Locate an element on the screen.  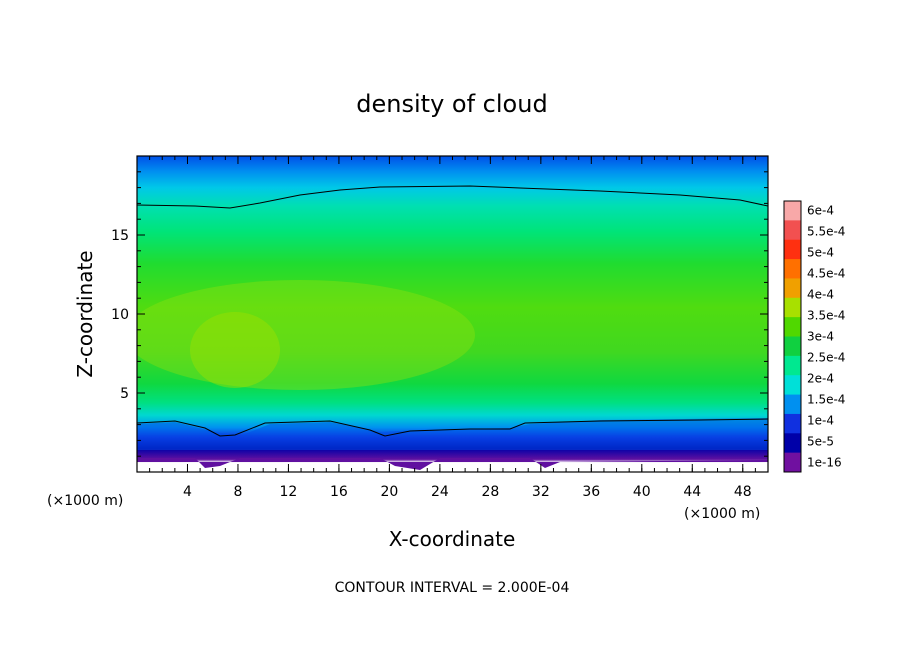
x-tick-label: 4 is located at coordinates (187, 492).